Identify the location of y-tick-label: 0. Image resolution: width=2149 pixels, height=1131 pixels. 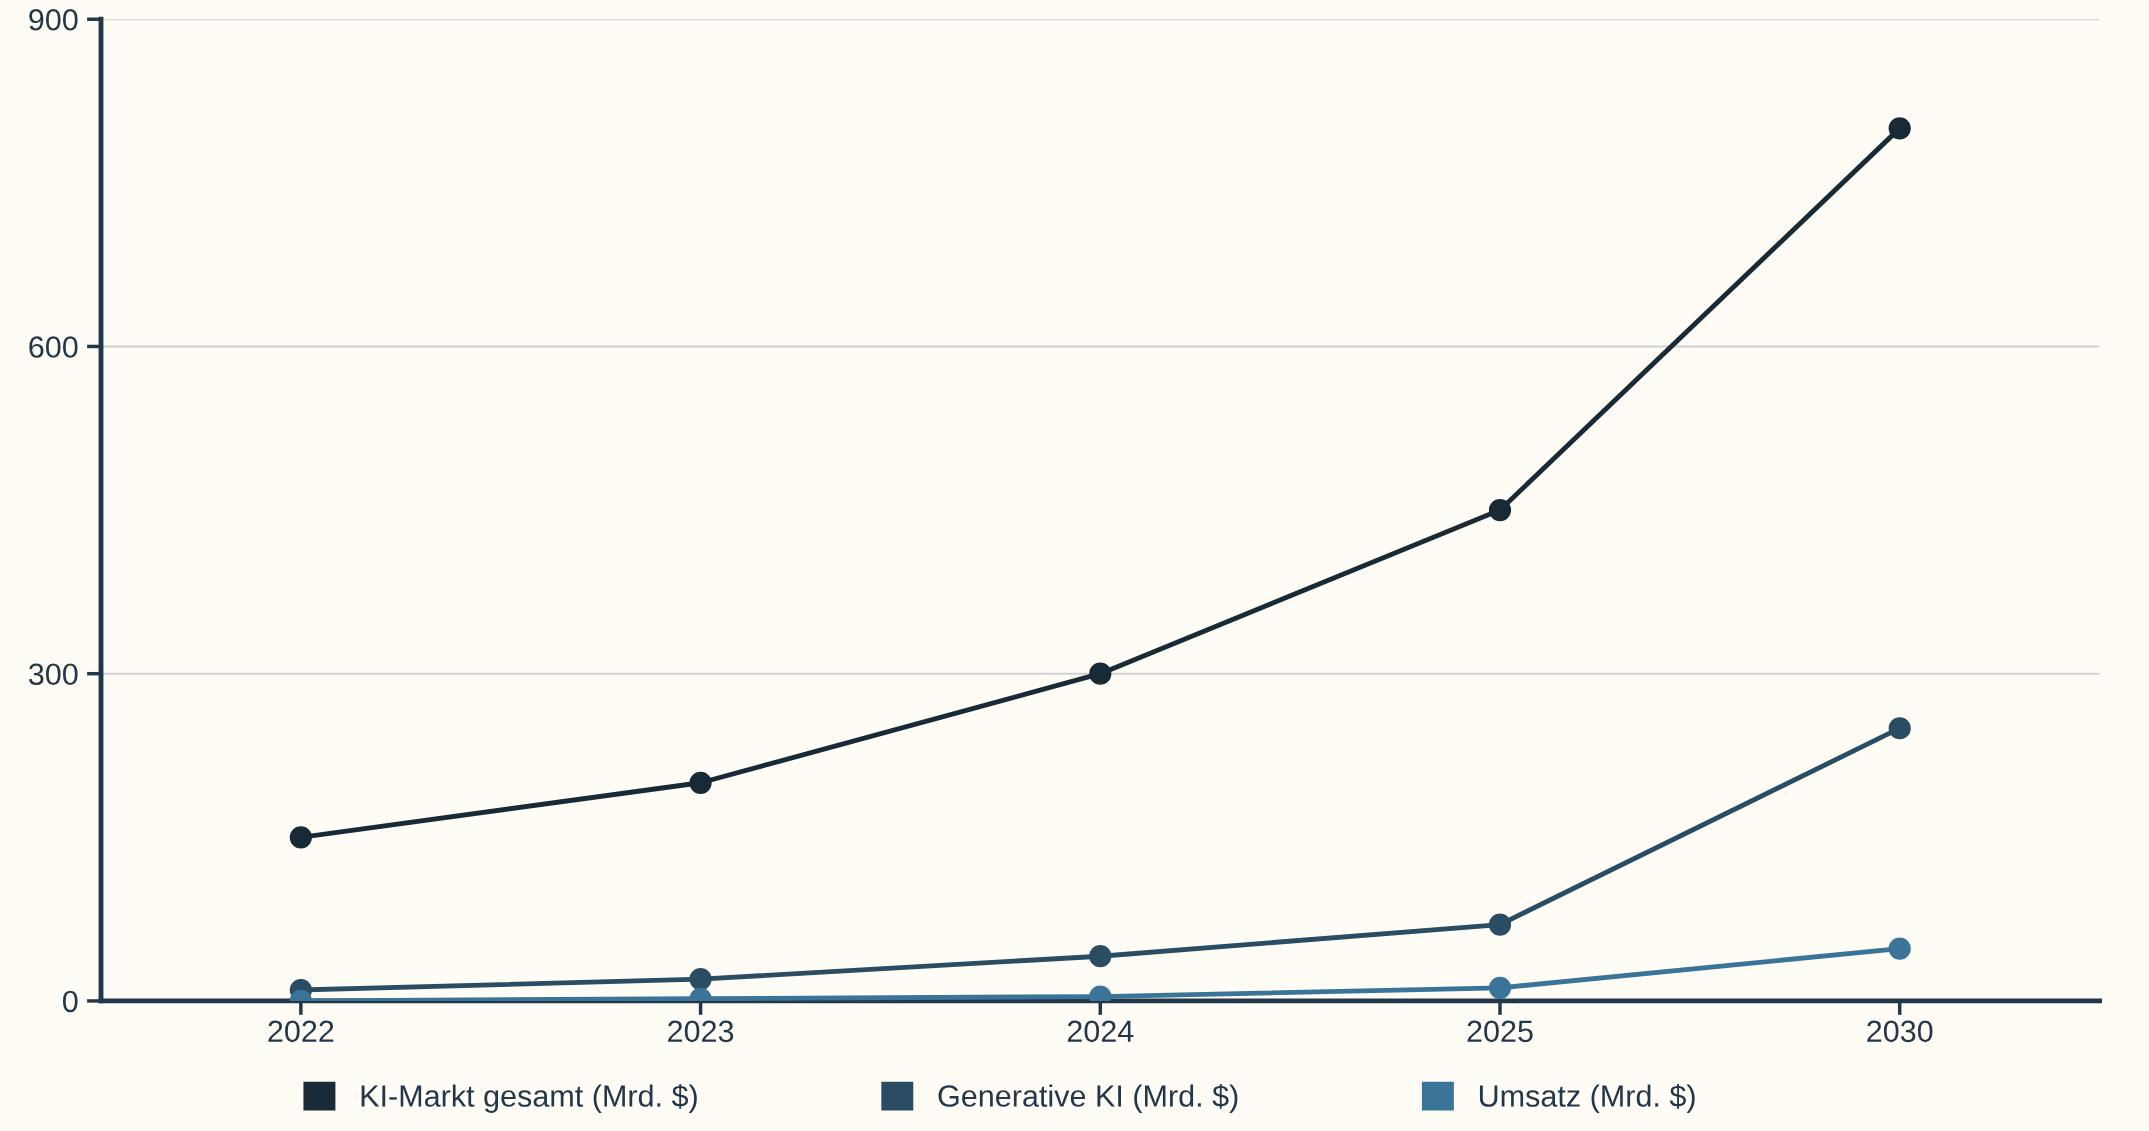
(70, 1001).